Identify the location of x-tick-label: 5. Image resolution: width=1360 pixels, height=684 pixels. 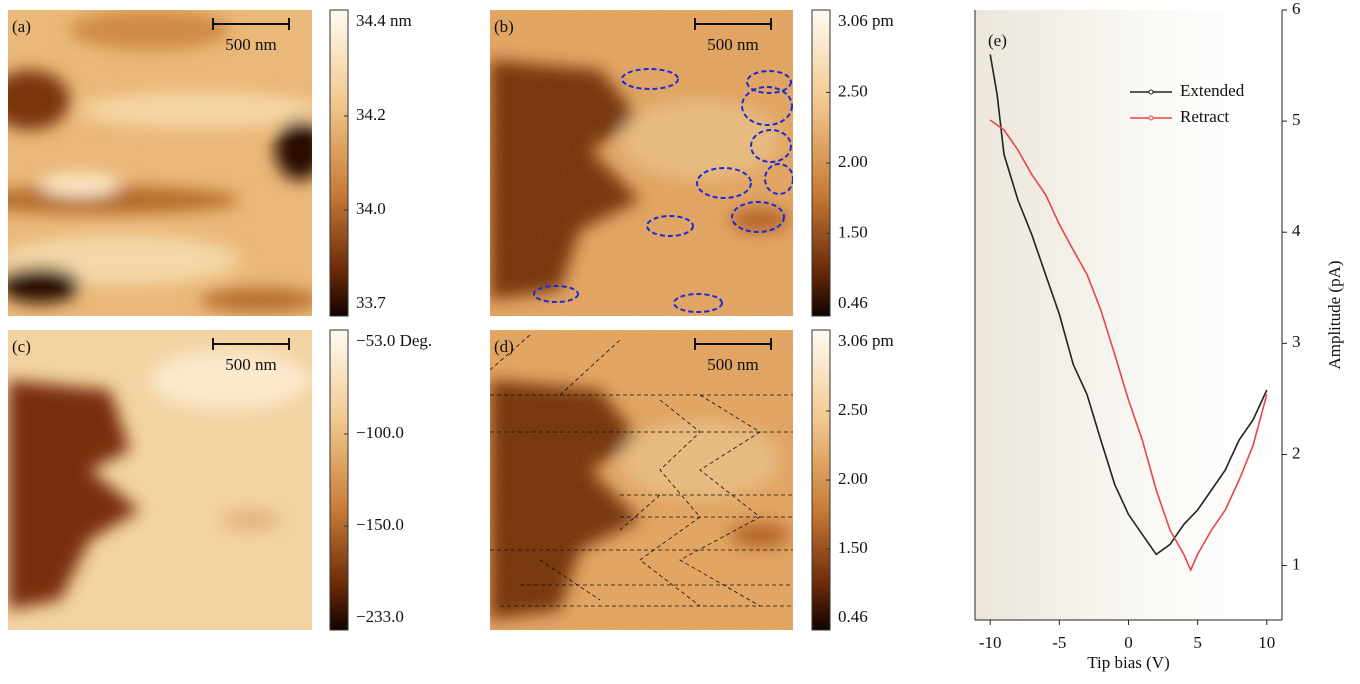
(1197, 642).